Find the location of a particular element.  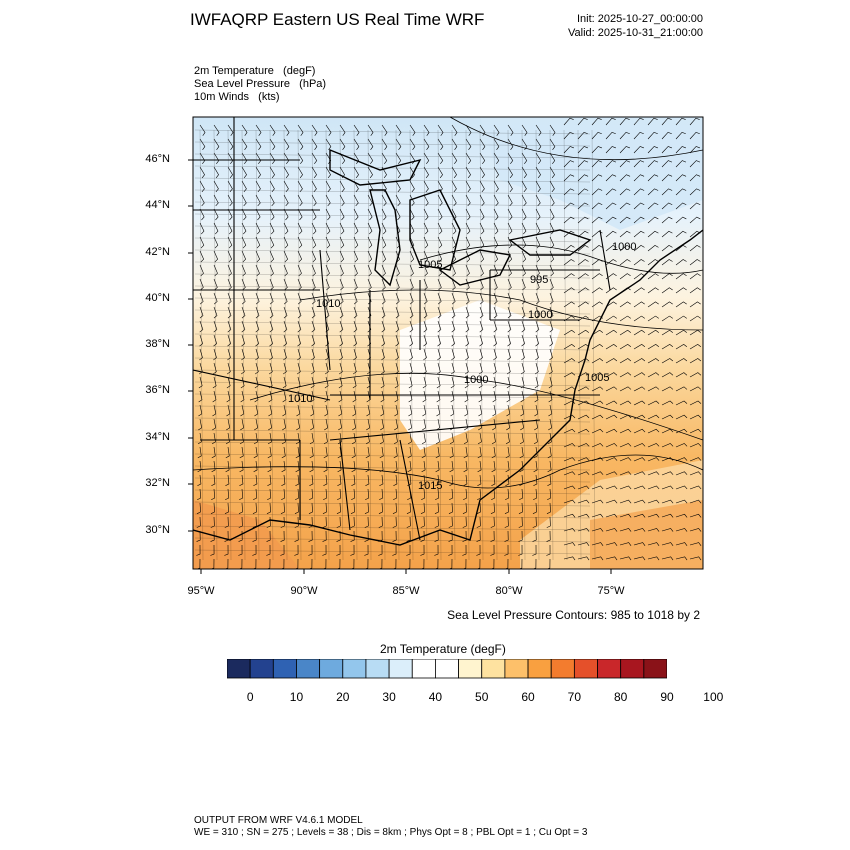

lon-label: 75°W is located at coordinates (611, 591).